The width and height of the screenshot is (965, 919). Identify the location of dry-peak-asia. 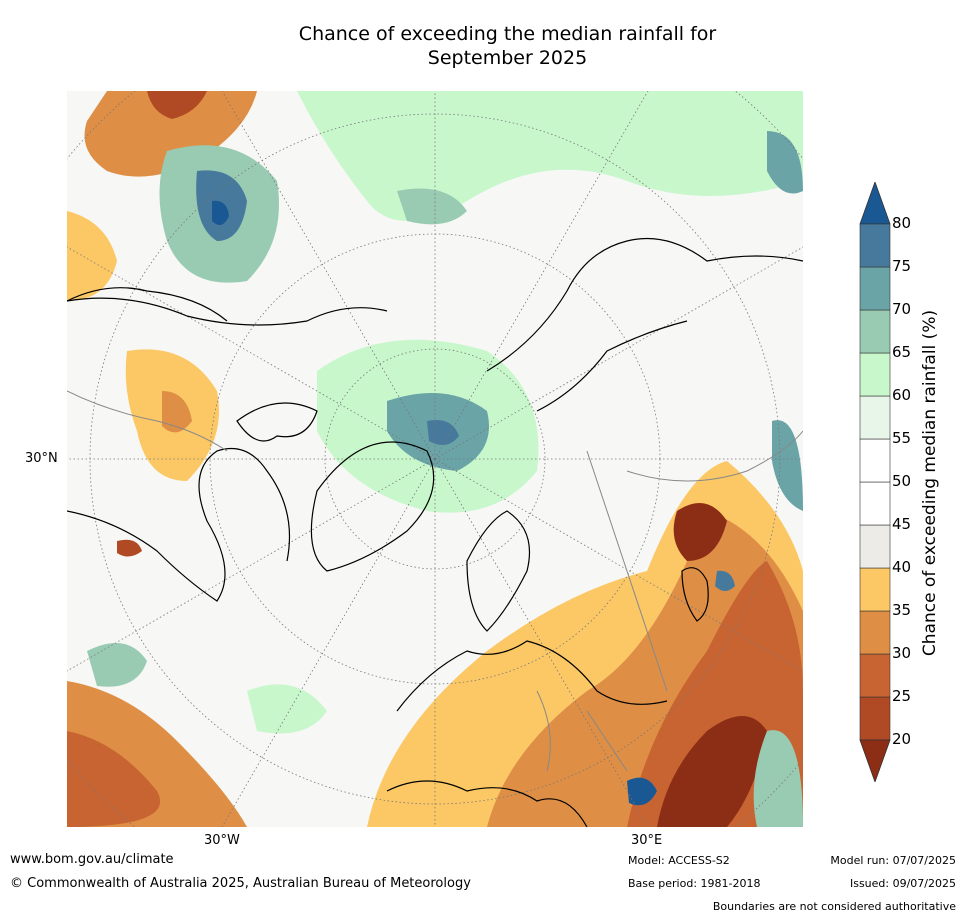
(700, 532).